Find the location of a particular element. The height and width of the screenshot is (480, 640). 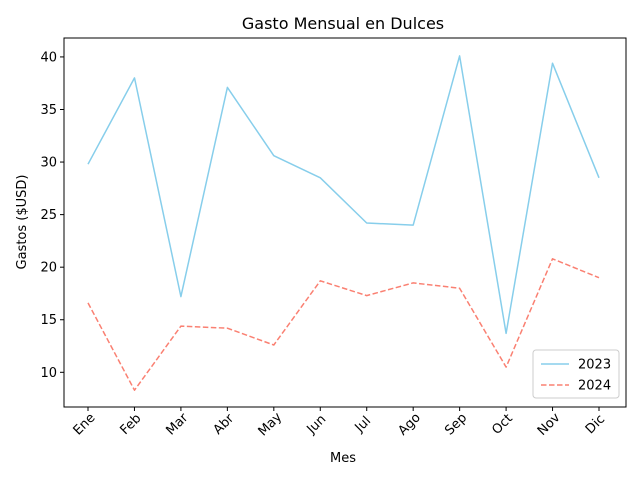

x-tick-label: Ene is located at coordinates (85, 425).